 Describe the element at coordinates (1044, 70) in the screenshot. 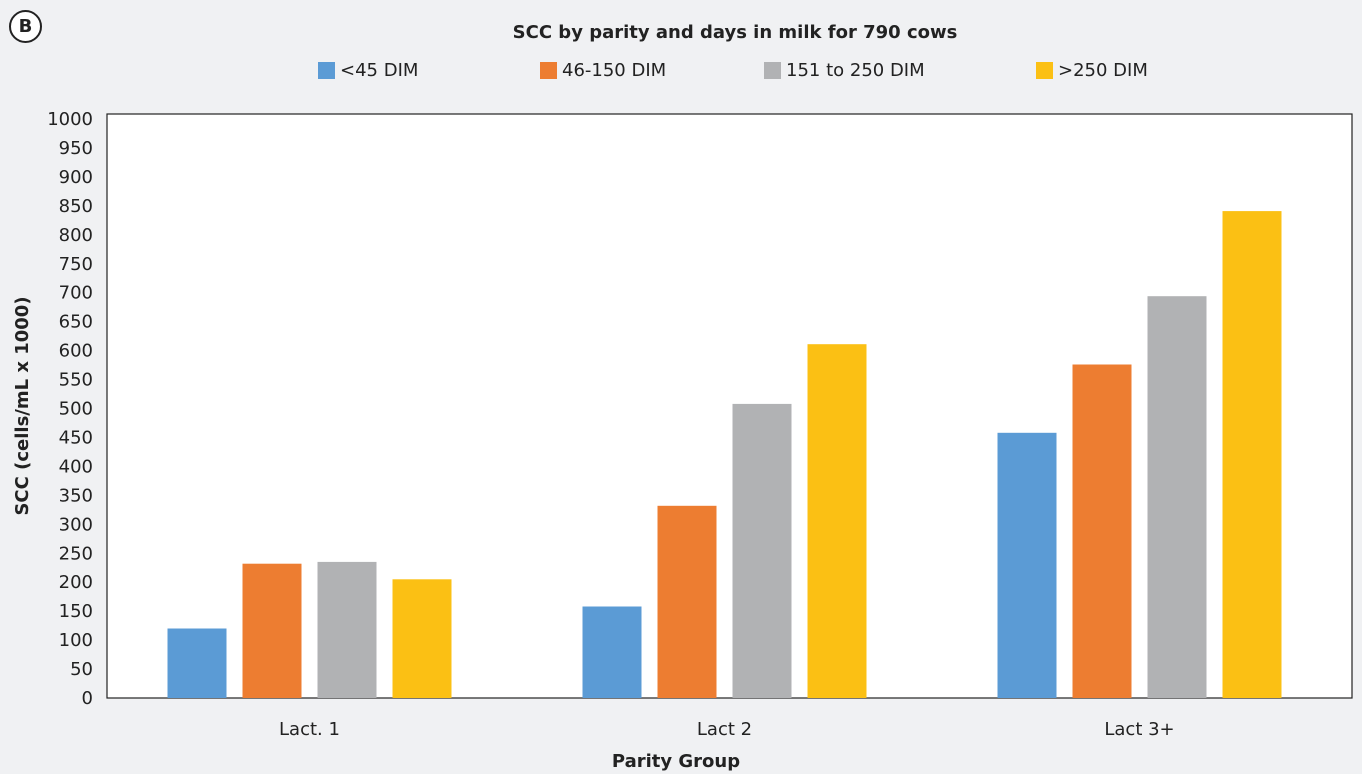

I see `legend-swatch-gt250` at that location.